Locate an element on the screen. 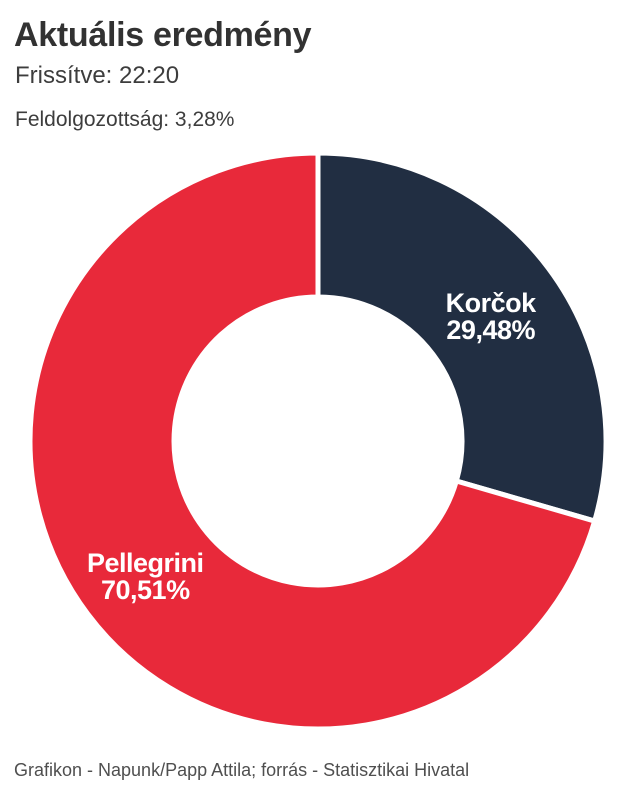 The height and width of the screenshot is (800, 632). page-title: Aktuális eredmény is located at coordinates (163, 35).